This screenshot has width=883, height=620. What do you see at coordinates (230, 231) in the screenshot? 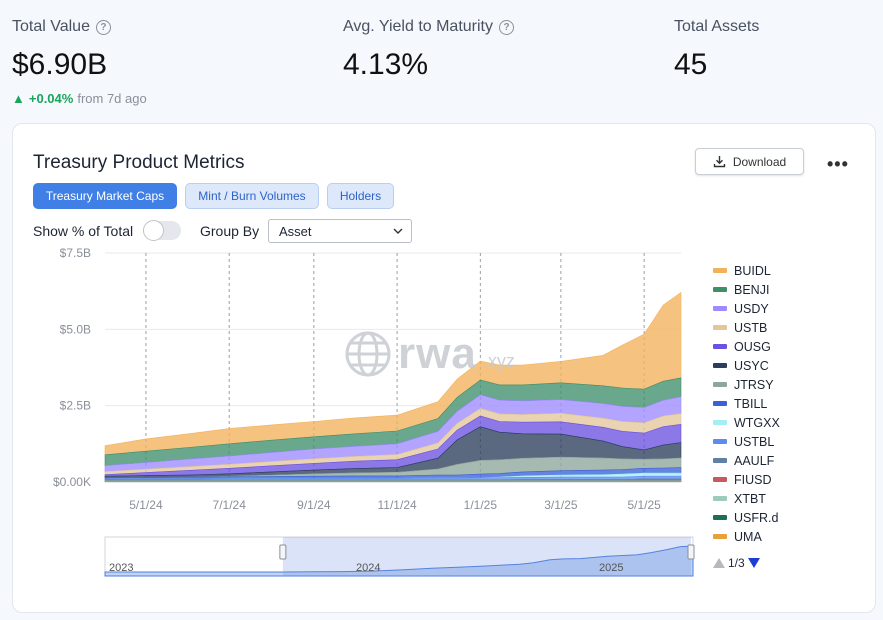
I see `group-by-label: Group By` at bounding box center [230, 231].